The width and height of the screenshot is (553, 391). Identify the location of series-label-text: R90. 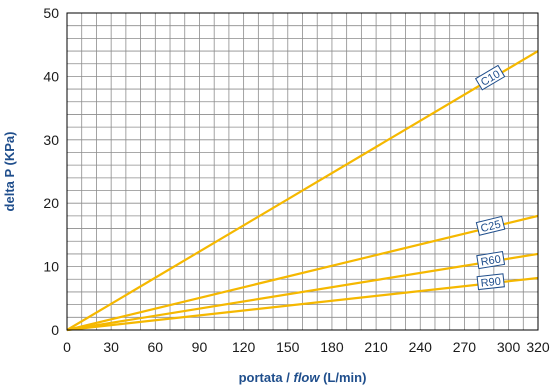
(490, 283).